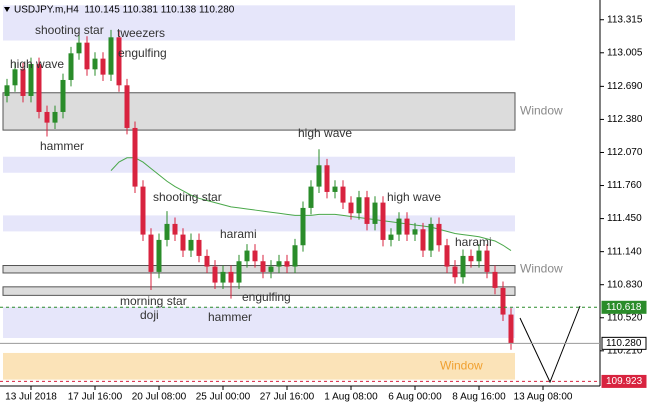 The width and height of the screenshot is (647, 413). Describe the element at coordinates (479, 397) in the screenshot. I see `x-tick-label: 8 Aug 16:00` at that location.